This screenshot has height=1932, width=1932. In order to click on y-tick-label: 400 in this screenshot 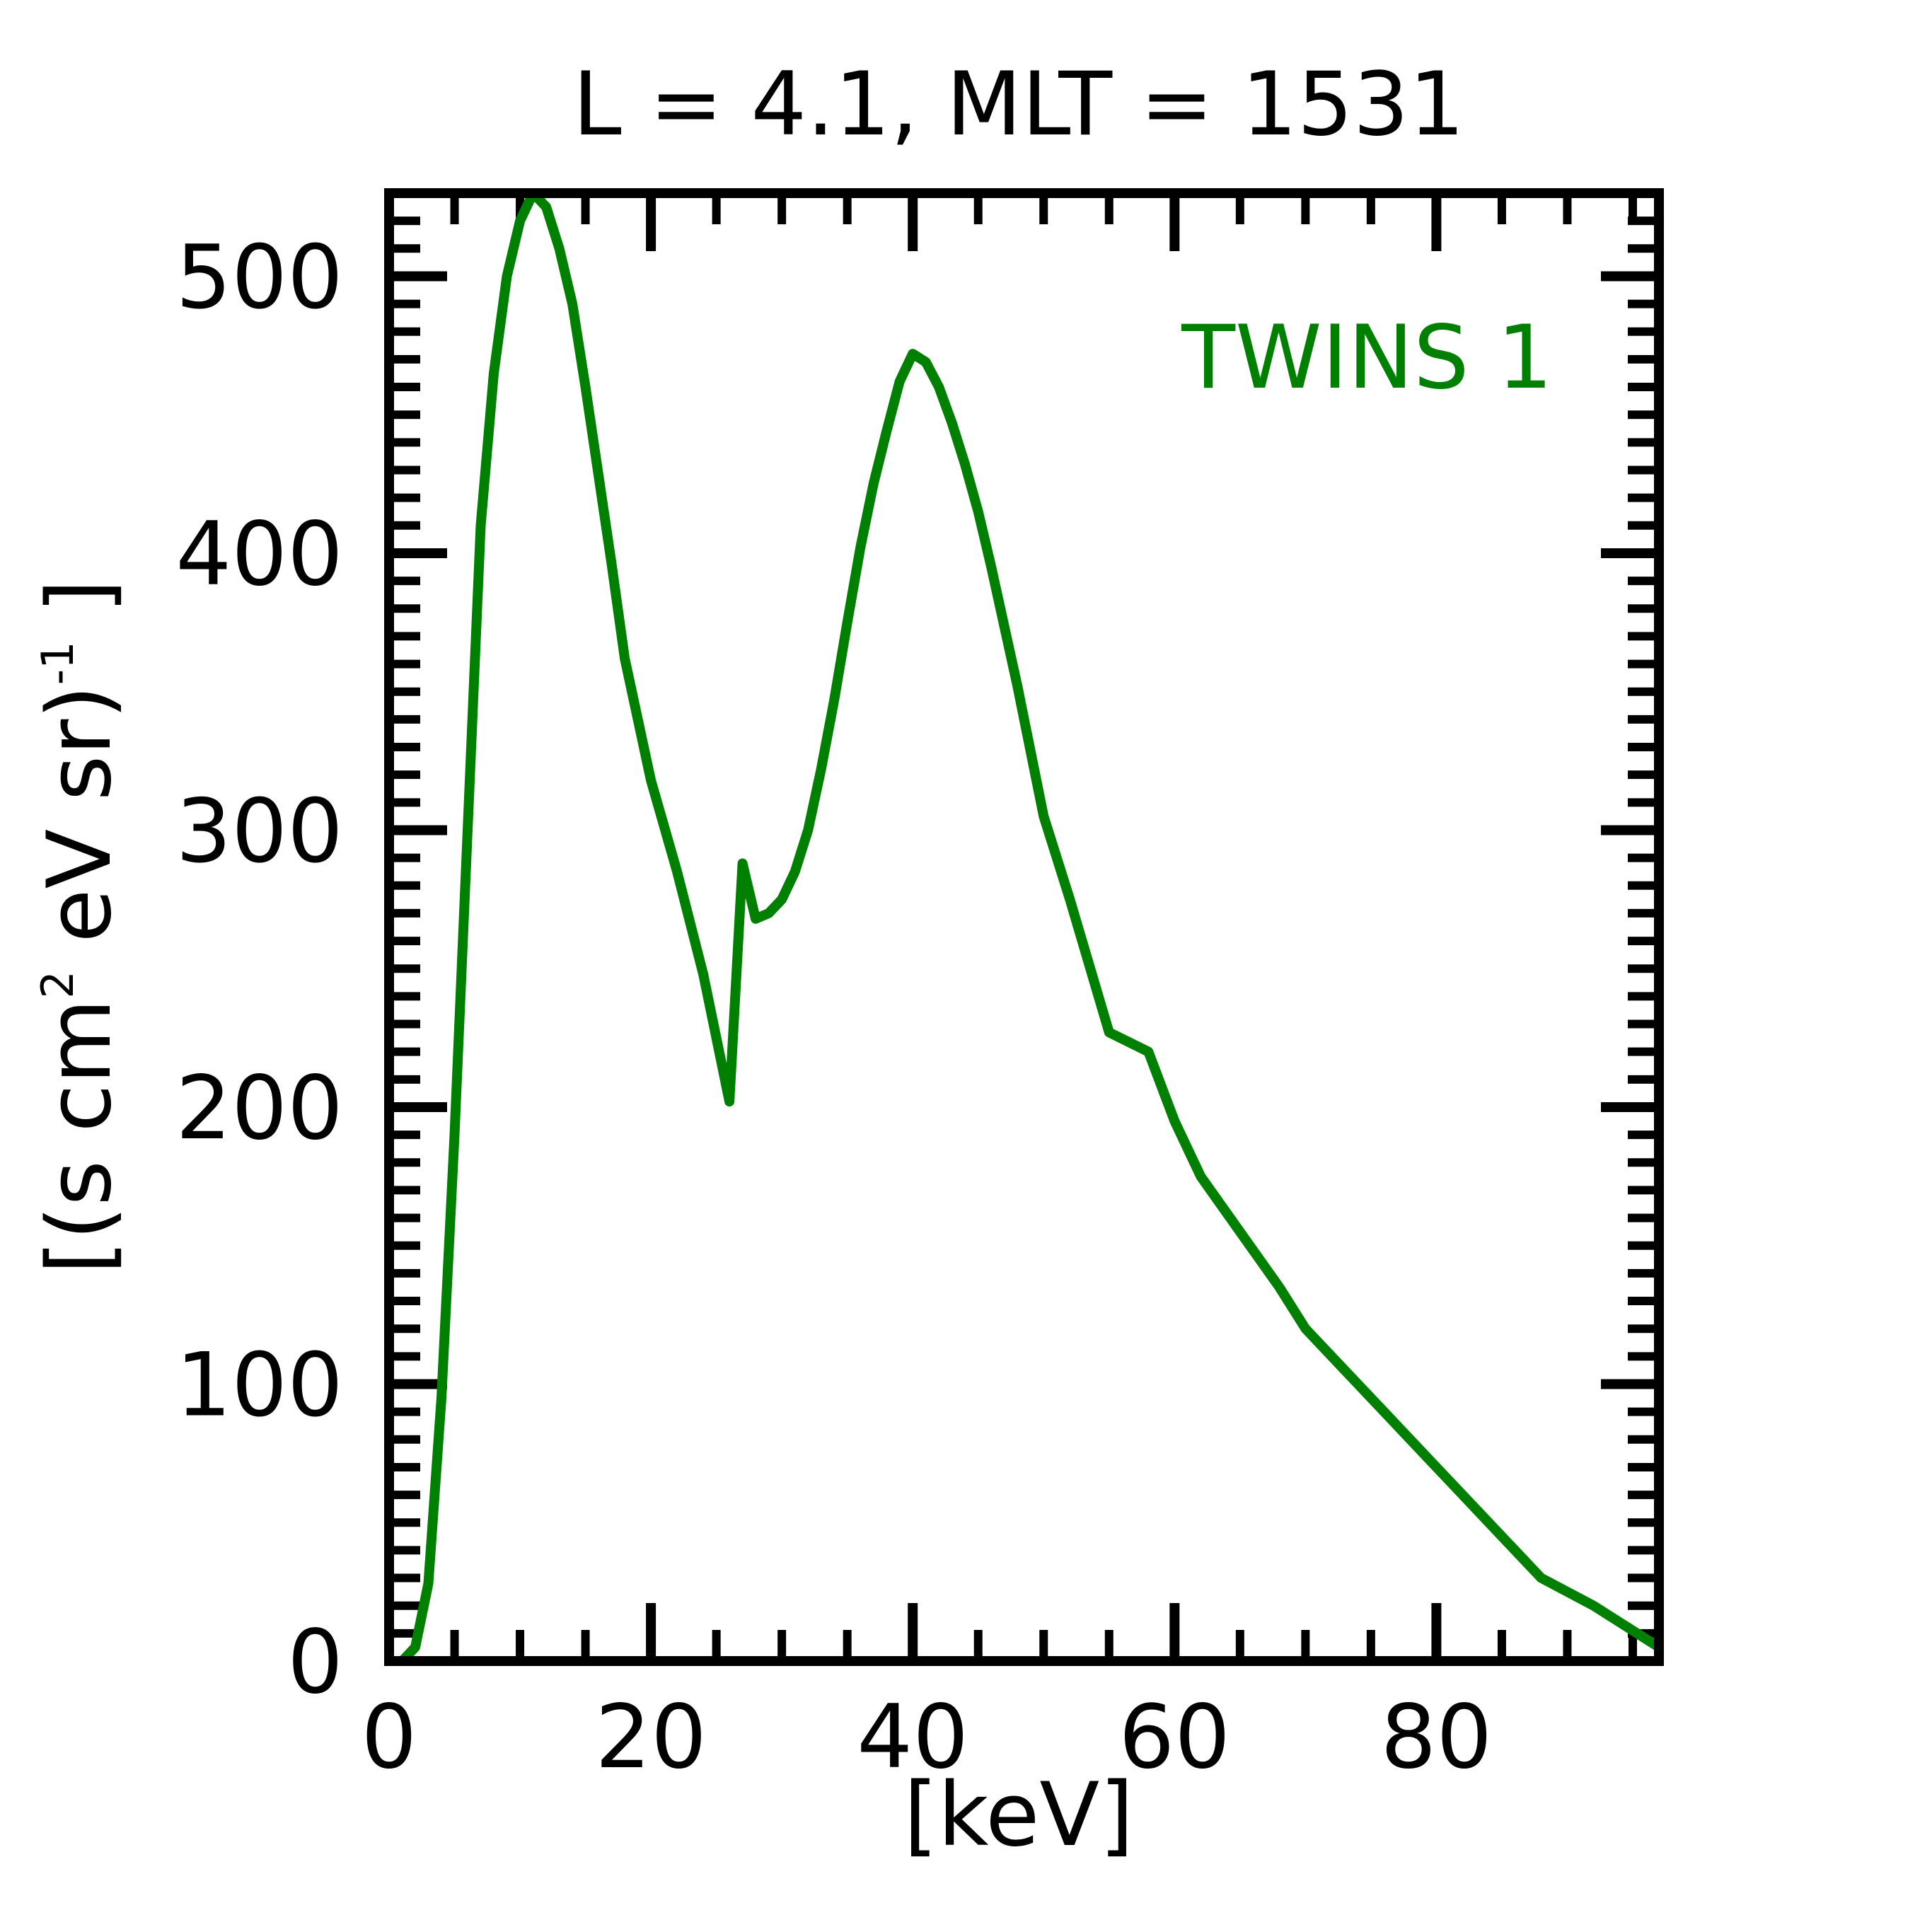, I will do `click(259, 555)`.